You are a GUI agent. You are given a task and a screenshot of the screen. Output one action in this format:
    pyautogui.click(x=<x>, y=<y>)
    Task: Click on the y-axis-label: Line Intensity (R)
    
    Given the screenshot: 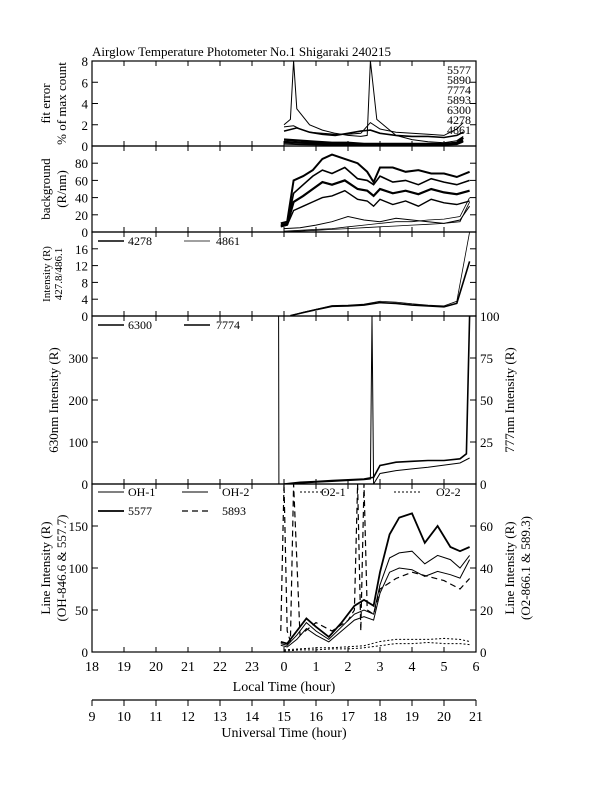 What is the action you would take?
    pyautogui.click(x=45, y=567)
    